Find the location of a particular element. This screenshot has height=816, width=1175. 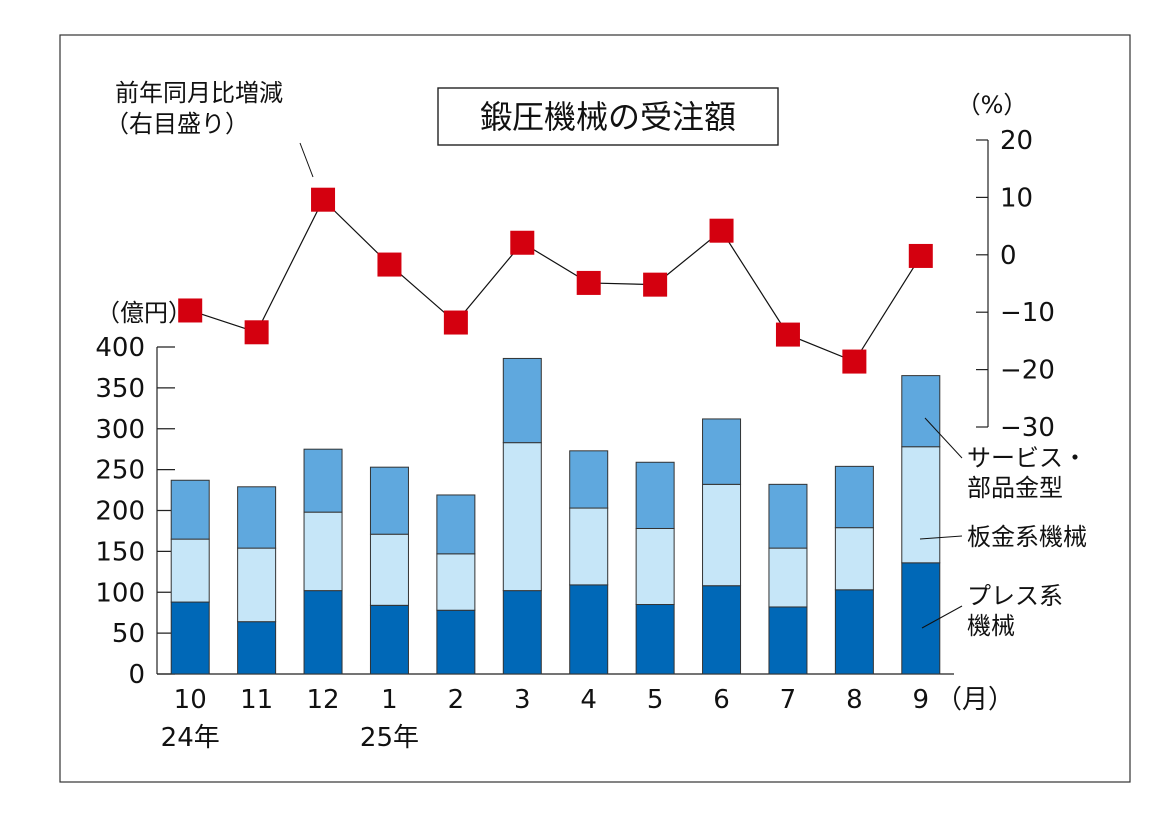

right-tick-label: −20 is located at coordinates (1027, 371).